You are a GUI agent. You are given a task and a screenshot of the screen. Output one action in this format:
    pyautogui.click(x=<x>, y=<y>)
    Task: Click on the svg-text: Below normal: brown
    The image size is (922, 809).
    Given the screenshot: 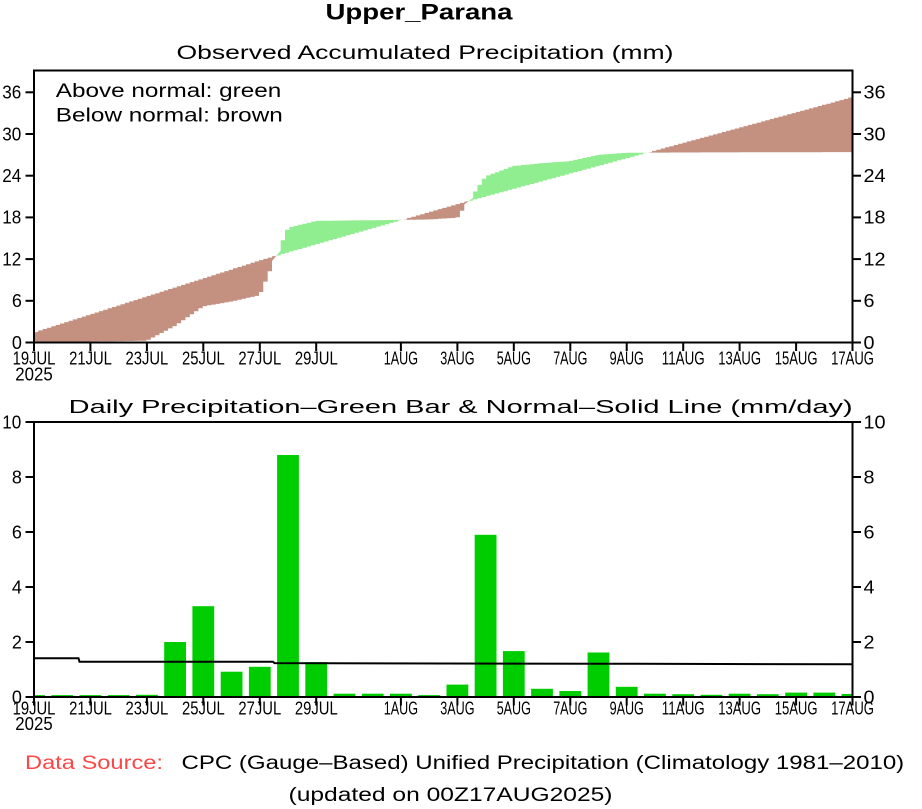 What is the action you would take?
    pyautogui.click(x=169, y=116)
    